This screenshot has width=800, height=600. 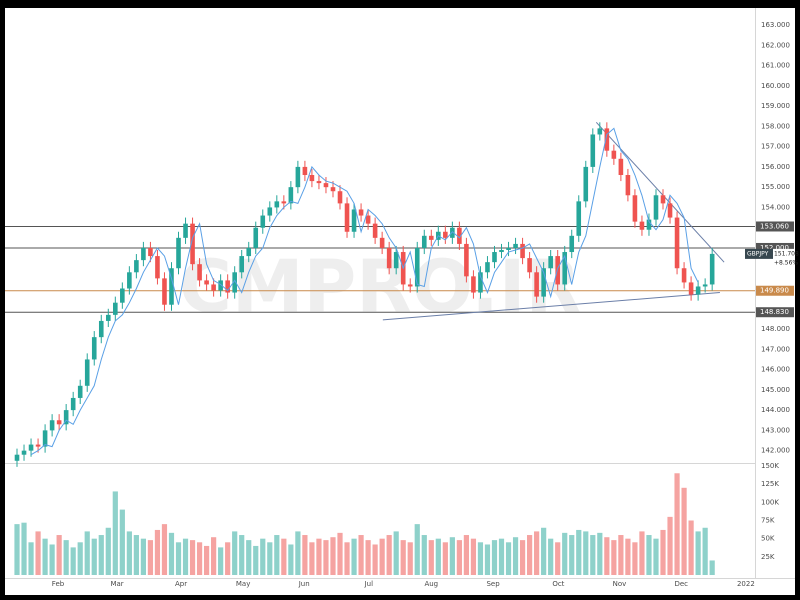 I want to click on y-tick-label: 155.000, so click(x=775, y=187).